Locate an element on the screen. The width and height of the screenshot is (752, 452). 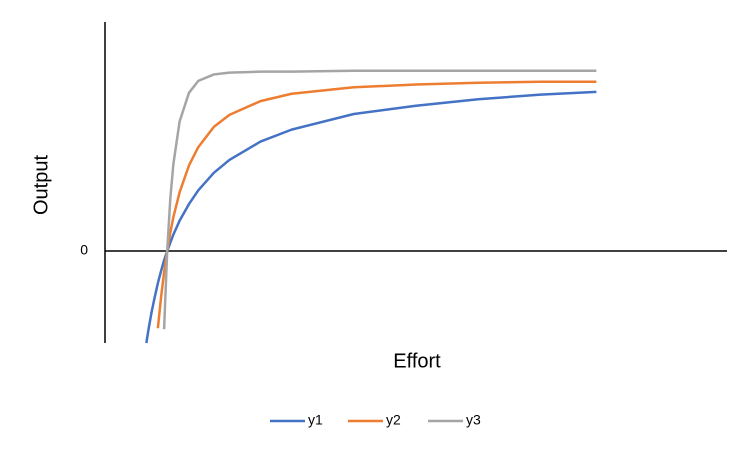
legend-label: y2 is located at coordinates (393, 420).